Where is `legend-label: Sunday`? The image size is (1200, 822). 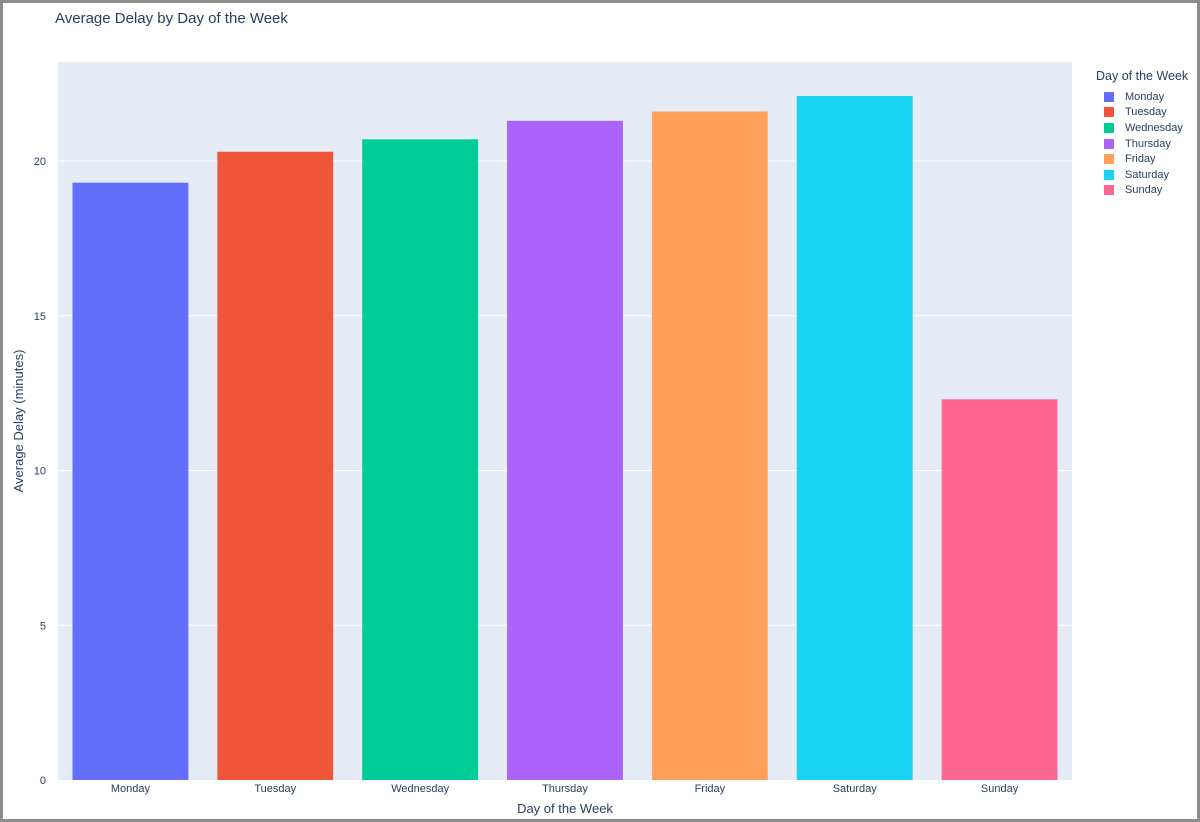 legend-label: Sunday is located at coordinates (1144, 190).